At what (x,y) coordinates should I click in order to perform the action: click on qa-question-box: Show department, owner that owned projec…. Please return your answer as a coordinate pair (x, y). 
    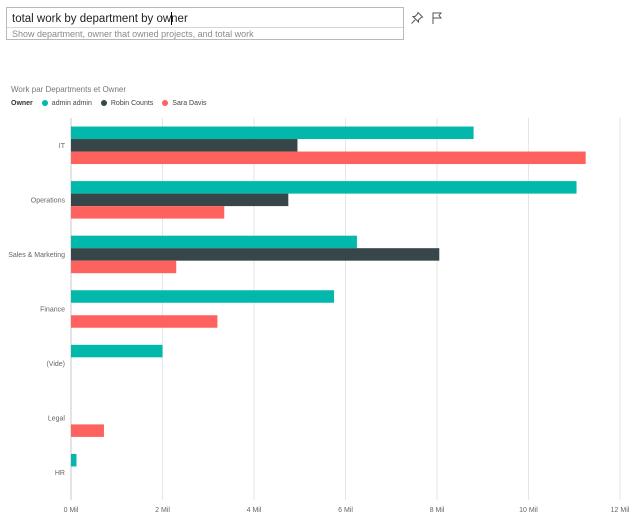
    Looking at the image, I should click on (205, 23).